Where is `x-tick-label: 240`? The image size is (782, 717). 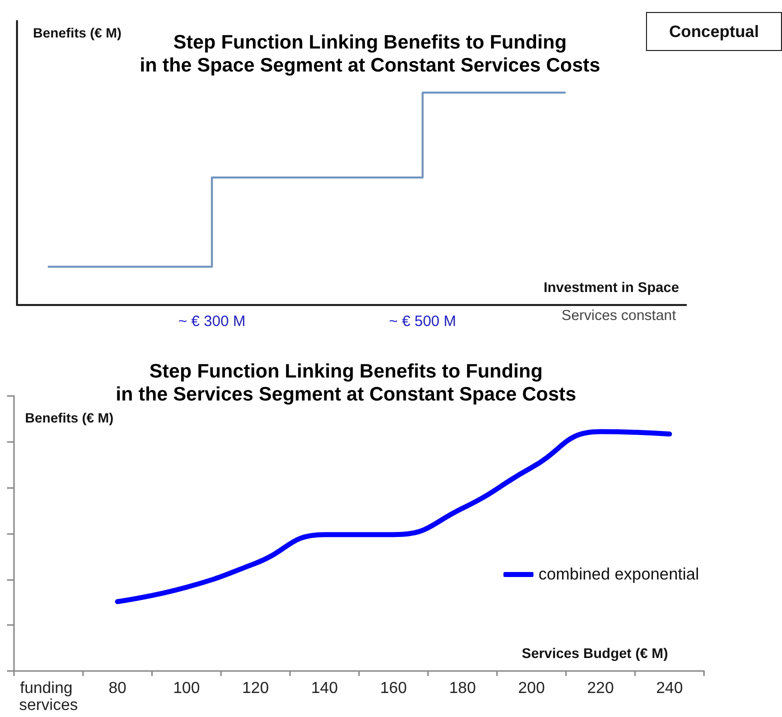 x-tick-label: 240 is located at coordinates (669, 688).